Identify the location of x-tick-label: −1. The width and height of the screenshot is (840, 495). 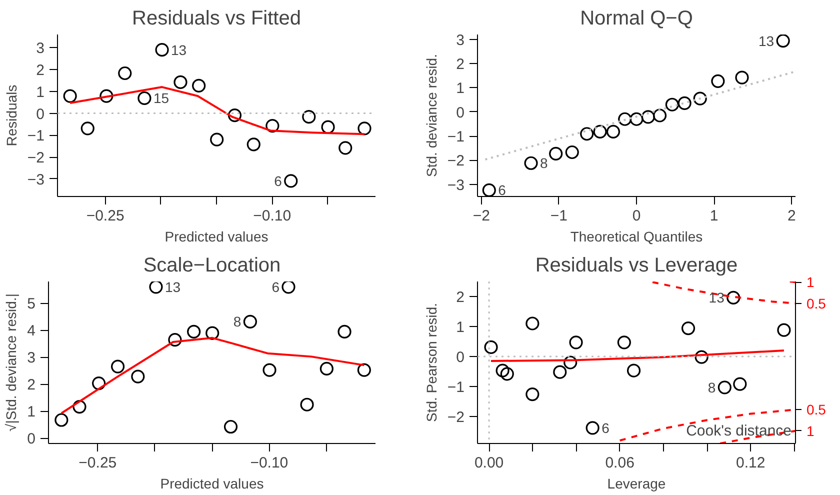
(559, 216).